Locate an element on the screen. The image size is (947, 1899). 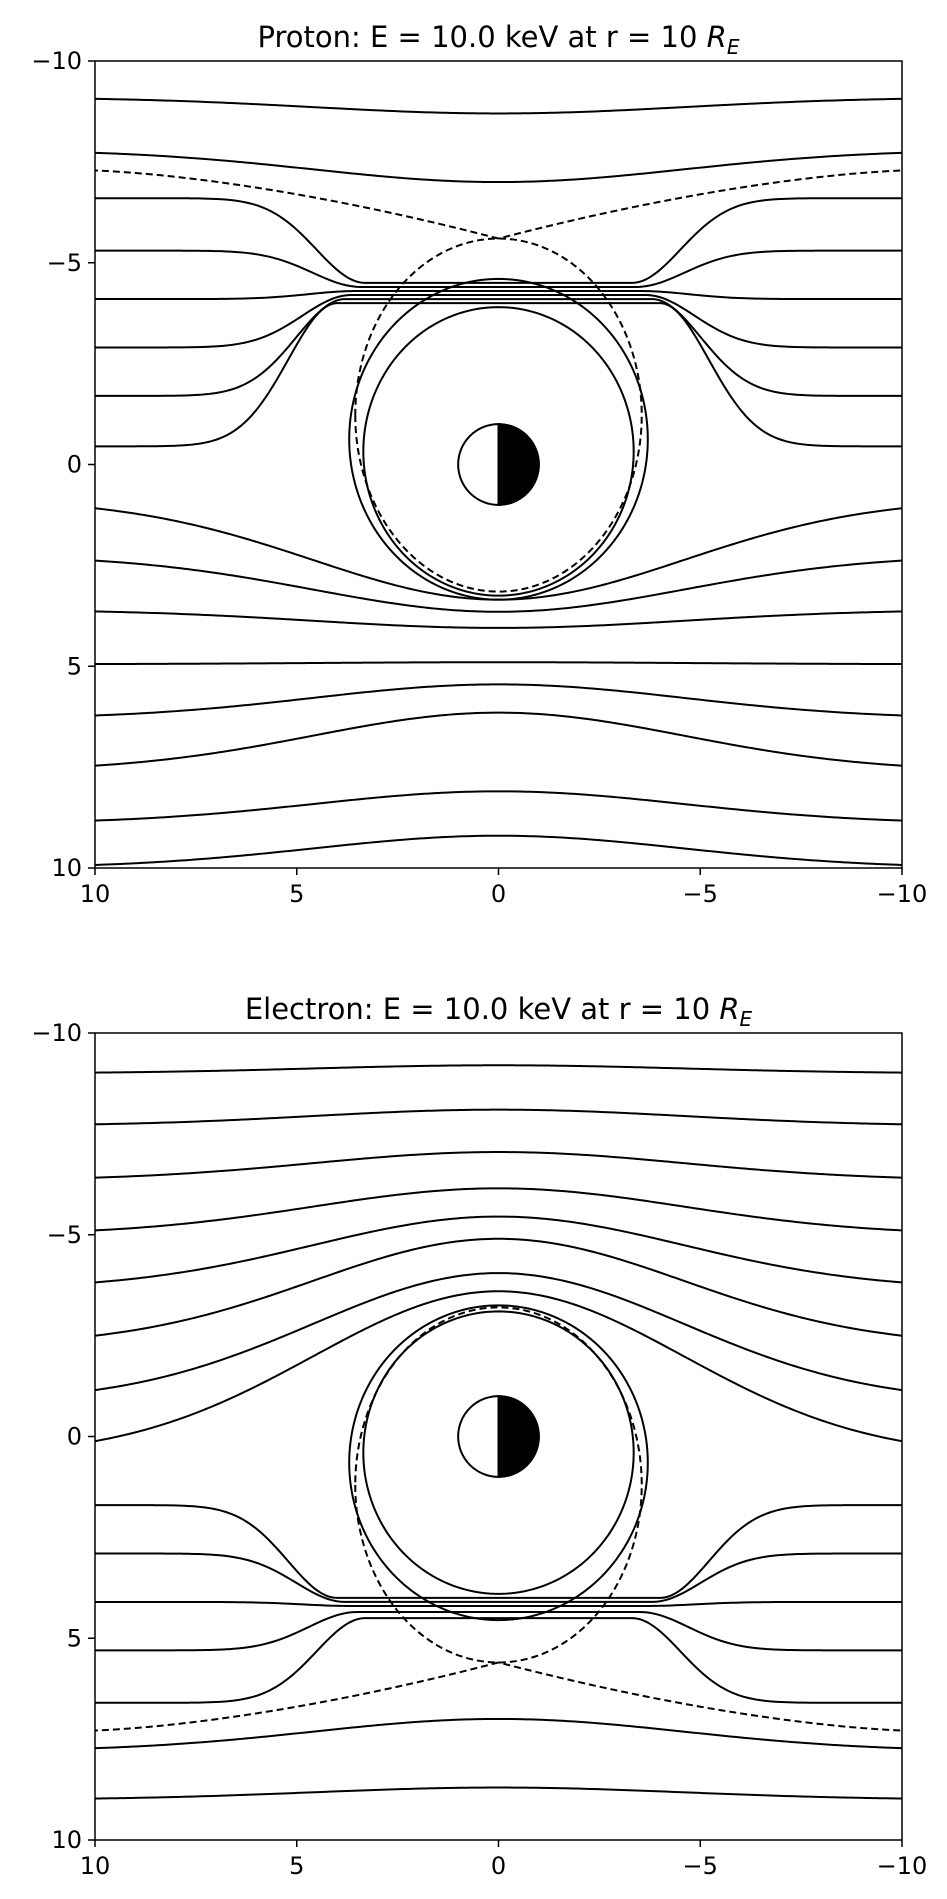
chart-title-text: Electron: E = 10.0 keV at r = 10 is located at coordinates (482, 1009).